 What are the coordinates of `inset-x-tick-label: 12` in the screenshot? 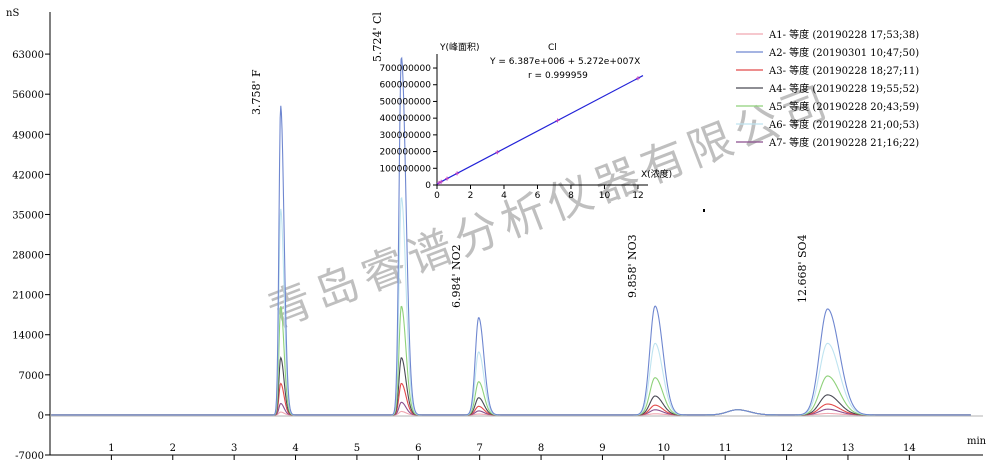 It's located at (637, 196).